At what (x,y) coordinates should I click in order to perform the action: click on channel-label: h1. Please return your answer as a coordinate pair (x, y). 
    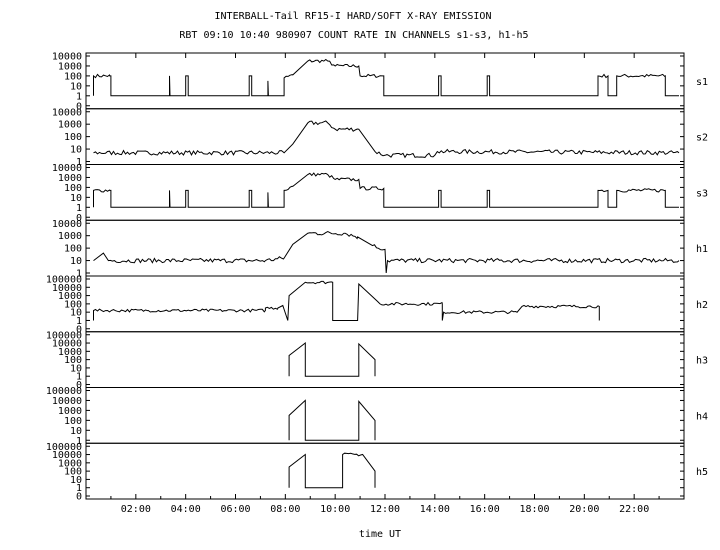
    Looking at the image, I should click on (702, 249).